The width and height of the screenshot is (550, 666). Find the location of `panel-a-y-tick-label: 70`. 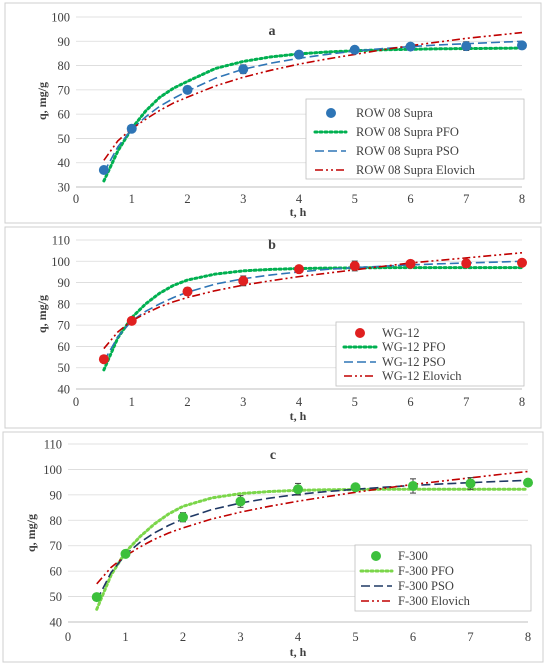

panel-a-y-tick-label: 70 is located at coordinates (64, 90).